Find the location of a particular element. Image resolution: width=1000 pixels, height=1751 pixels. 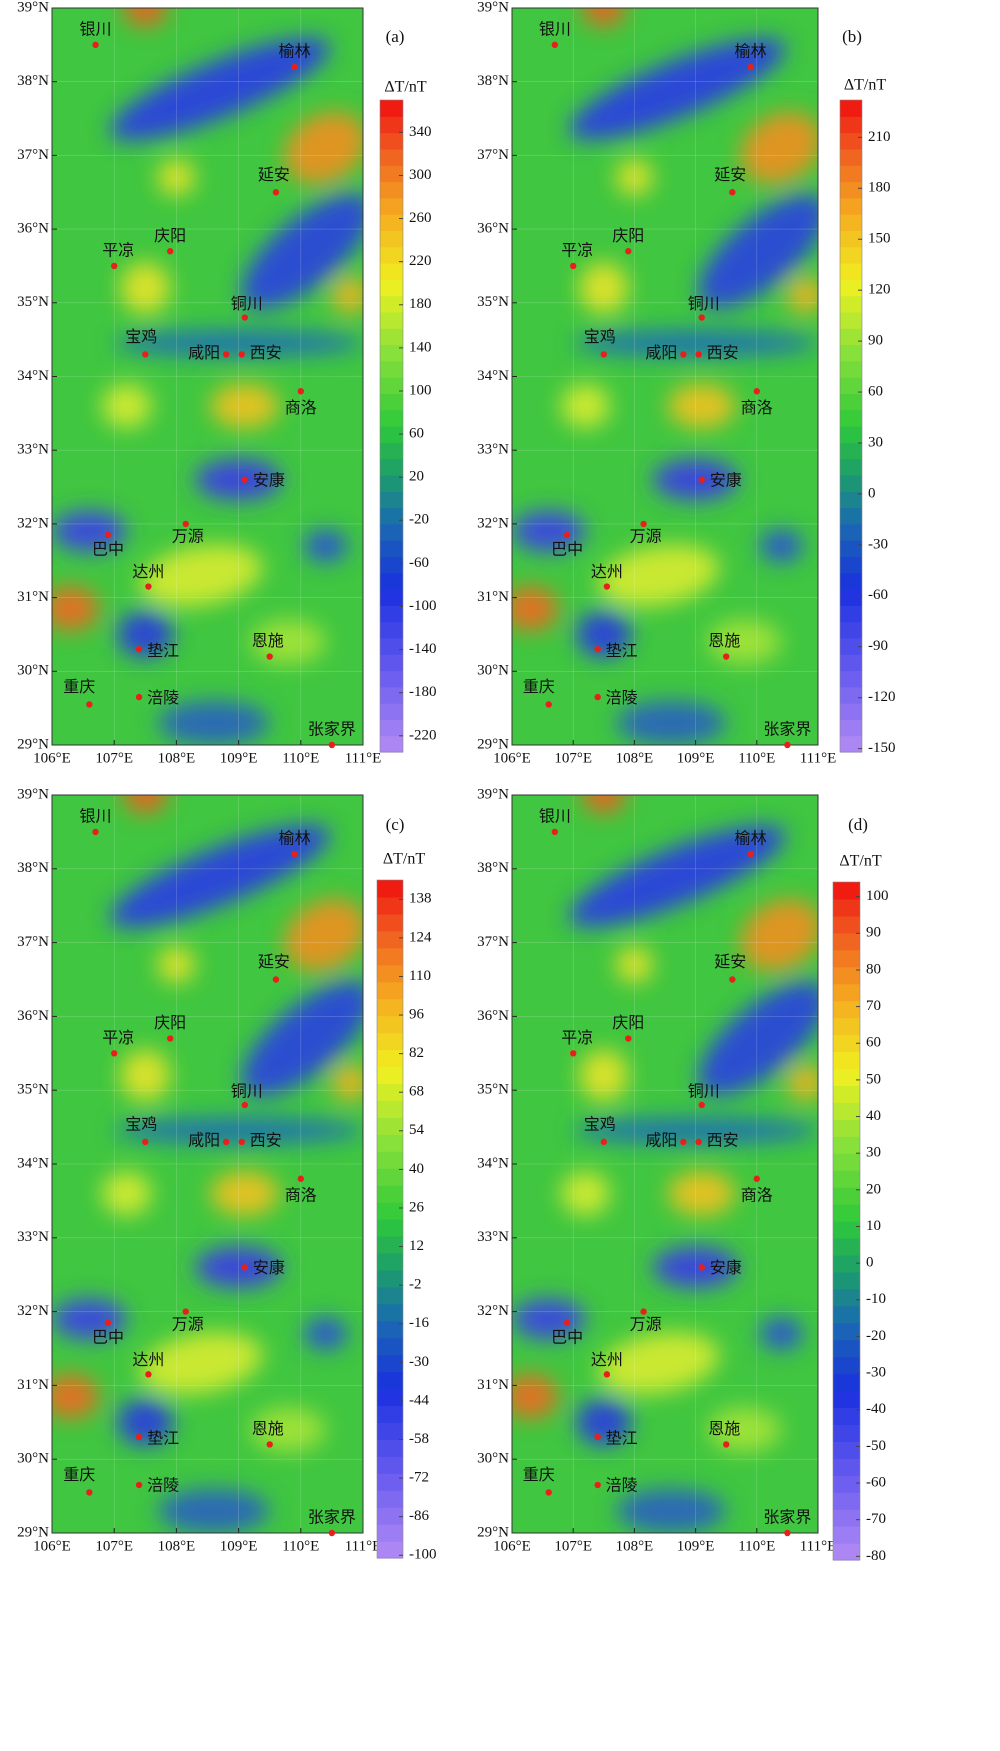

colorbar-tick-label: -140 is located at coordinates (423, 649).